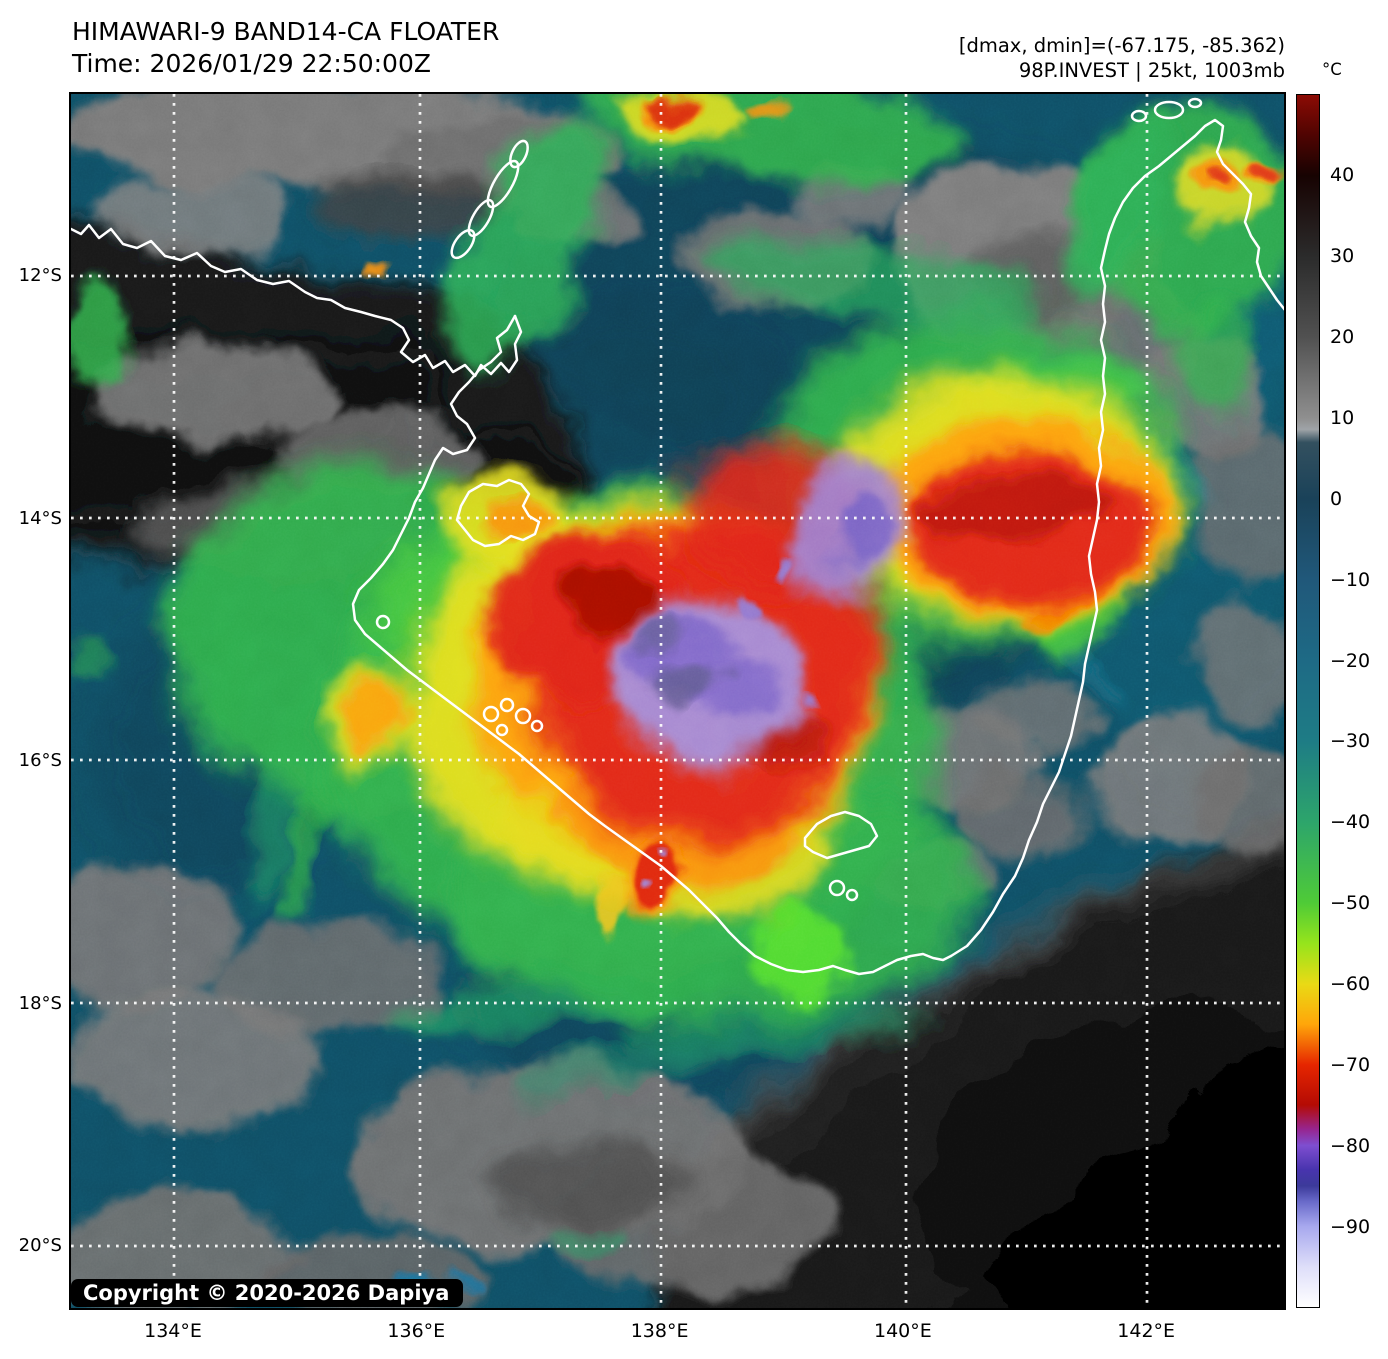 Image resolution: width=1388 pixels, height=1359 pixels. What do you see at coordinates (1350, 903) in the screenshot?
I see `colorbar-tick-label: −50` at bounding box center [1350, 903].